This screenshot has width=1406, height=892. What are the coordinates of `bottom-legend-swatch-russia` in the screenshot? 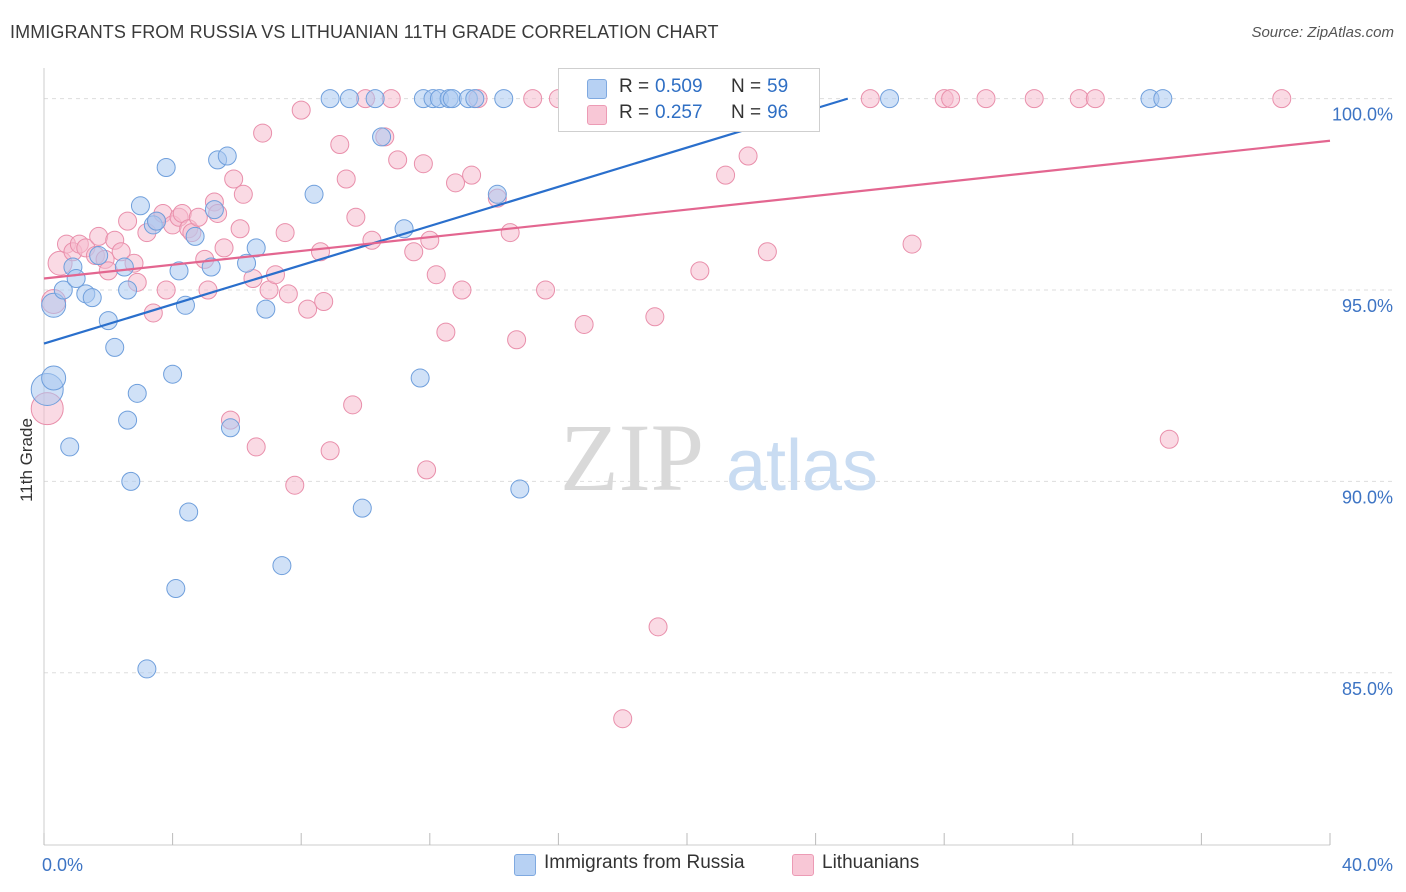 It's located at (525, 865).